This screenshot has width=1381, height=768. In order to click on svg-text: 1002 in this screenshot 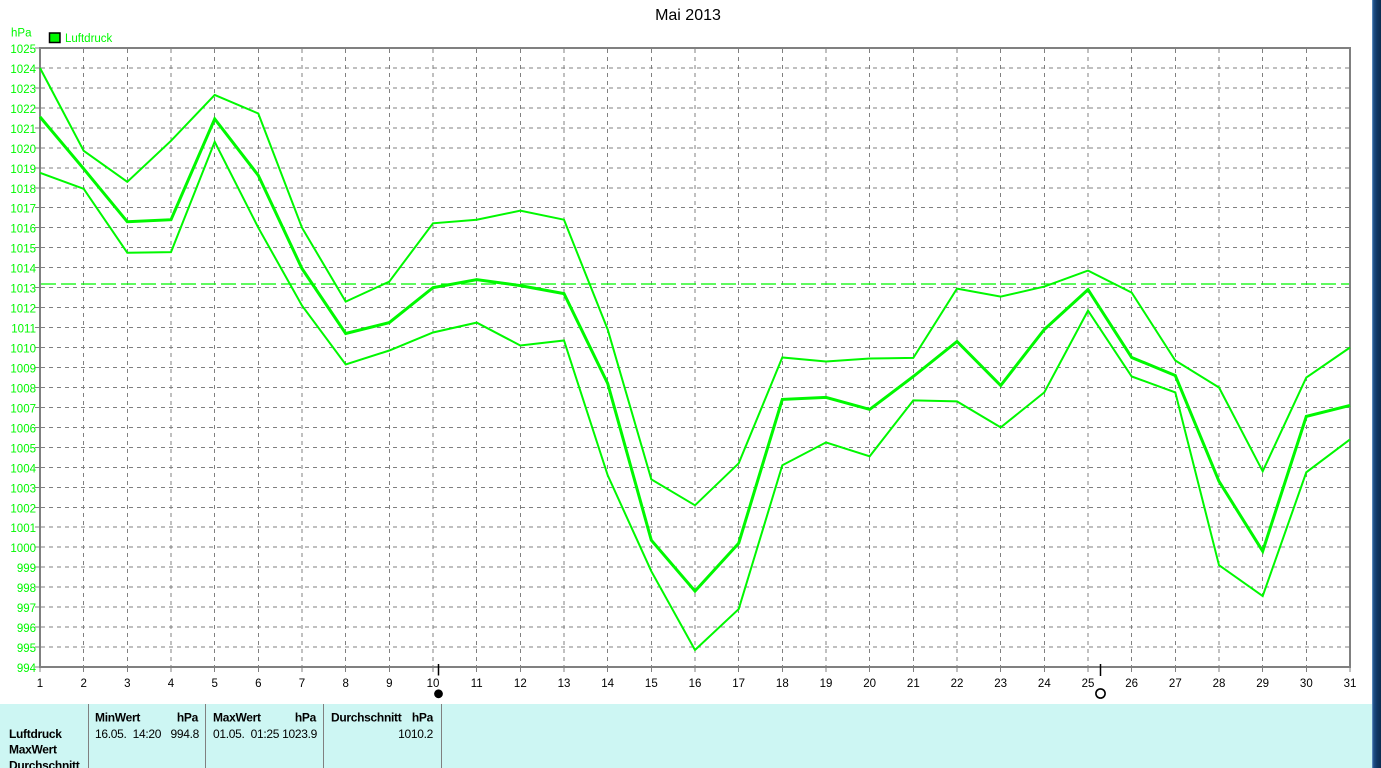, I will do `click(23, 509)`.